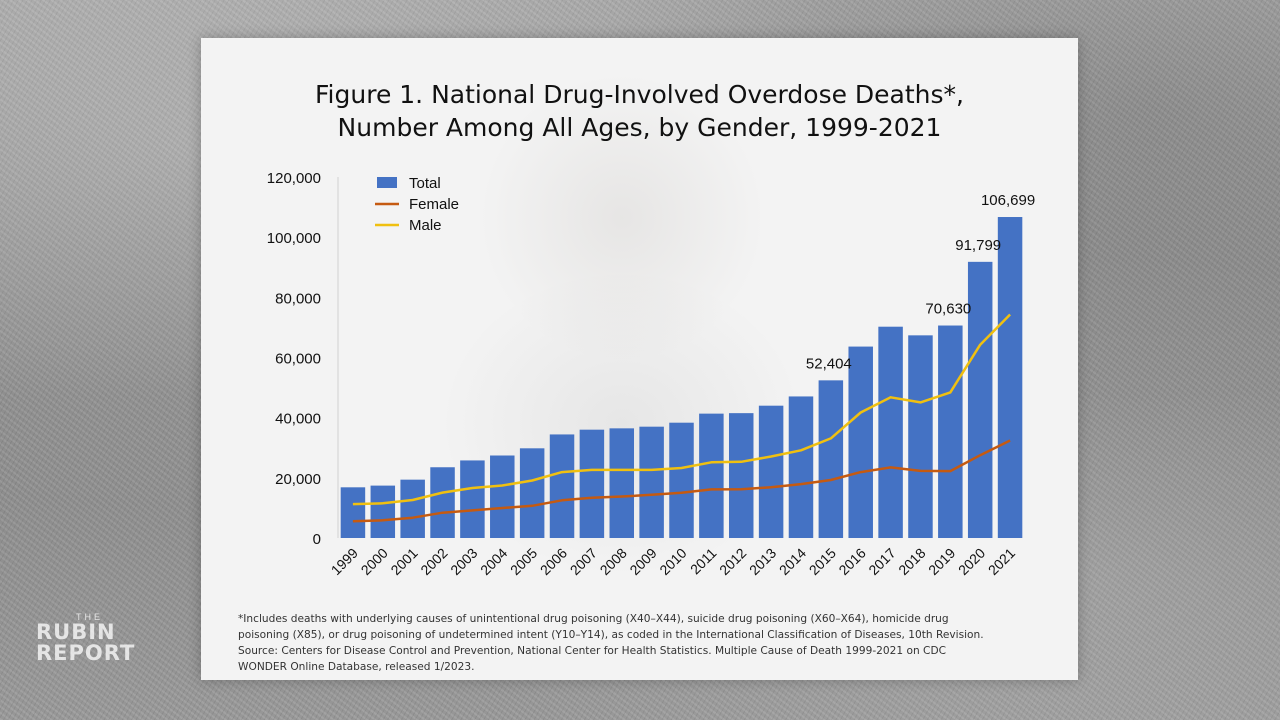 The height and width of the screenshot is (720, 1280). Describe the element at coordinates (298, 479) in the screenshot. I see `y-tick-label: 20,000` at that location.